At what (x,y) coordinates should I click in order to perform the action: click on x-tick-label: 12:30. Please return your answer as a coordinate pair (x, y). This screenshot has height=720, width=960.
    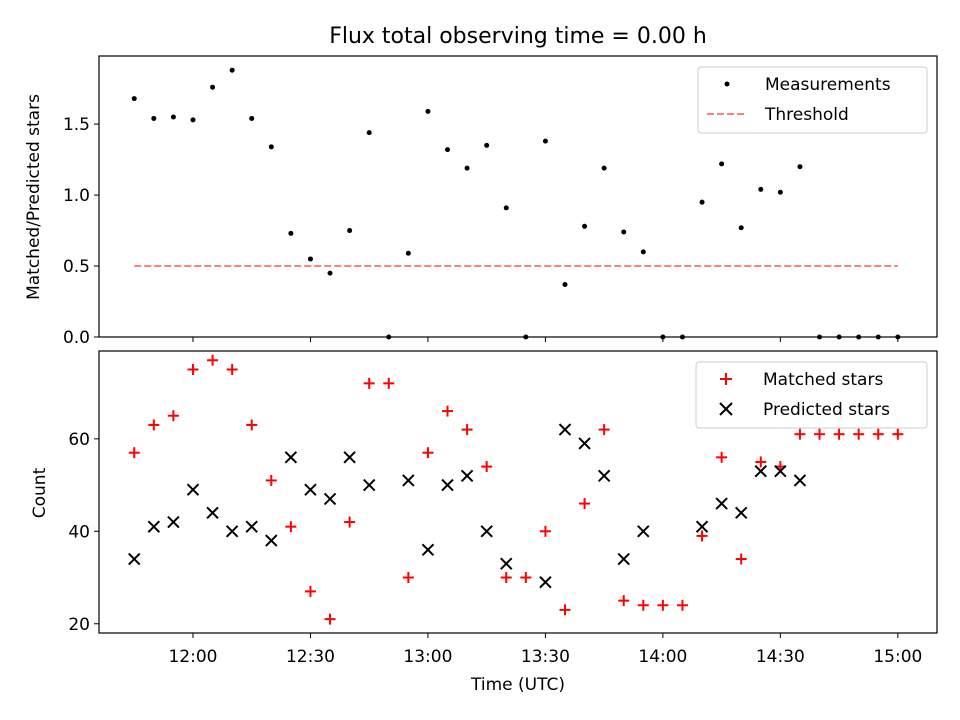
    Looking at the image, I should click on (310, 657).